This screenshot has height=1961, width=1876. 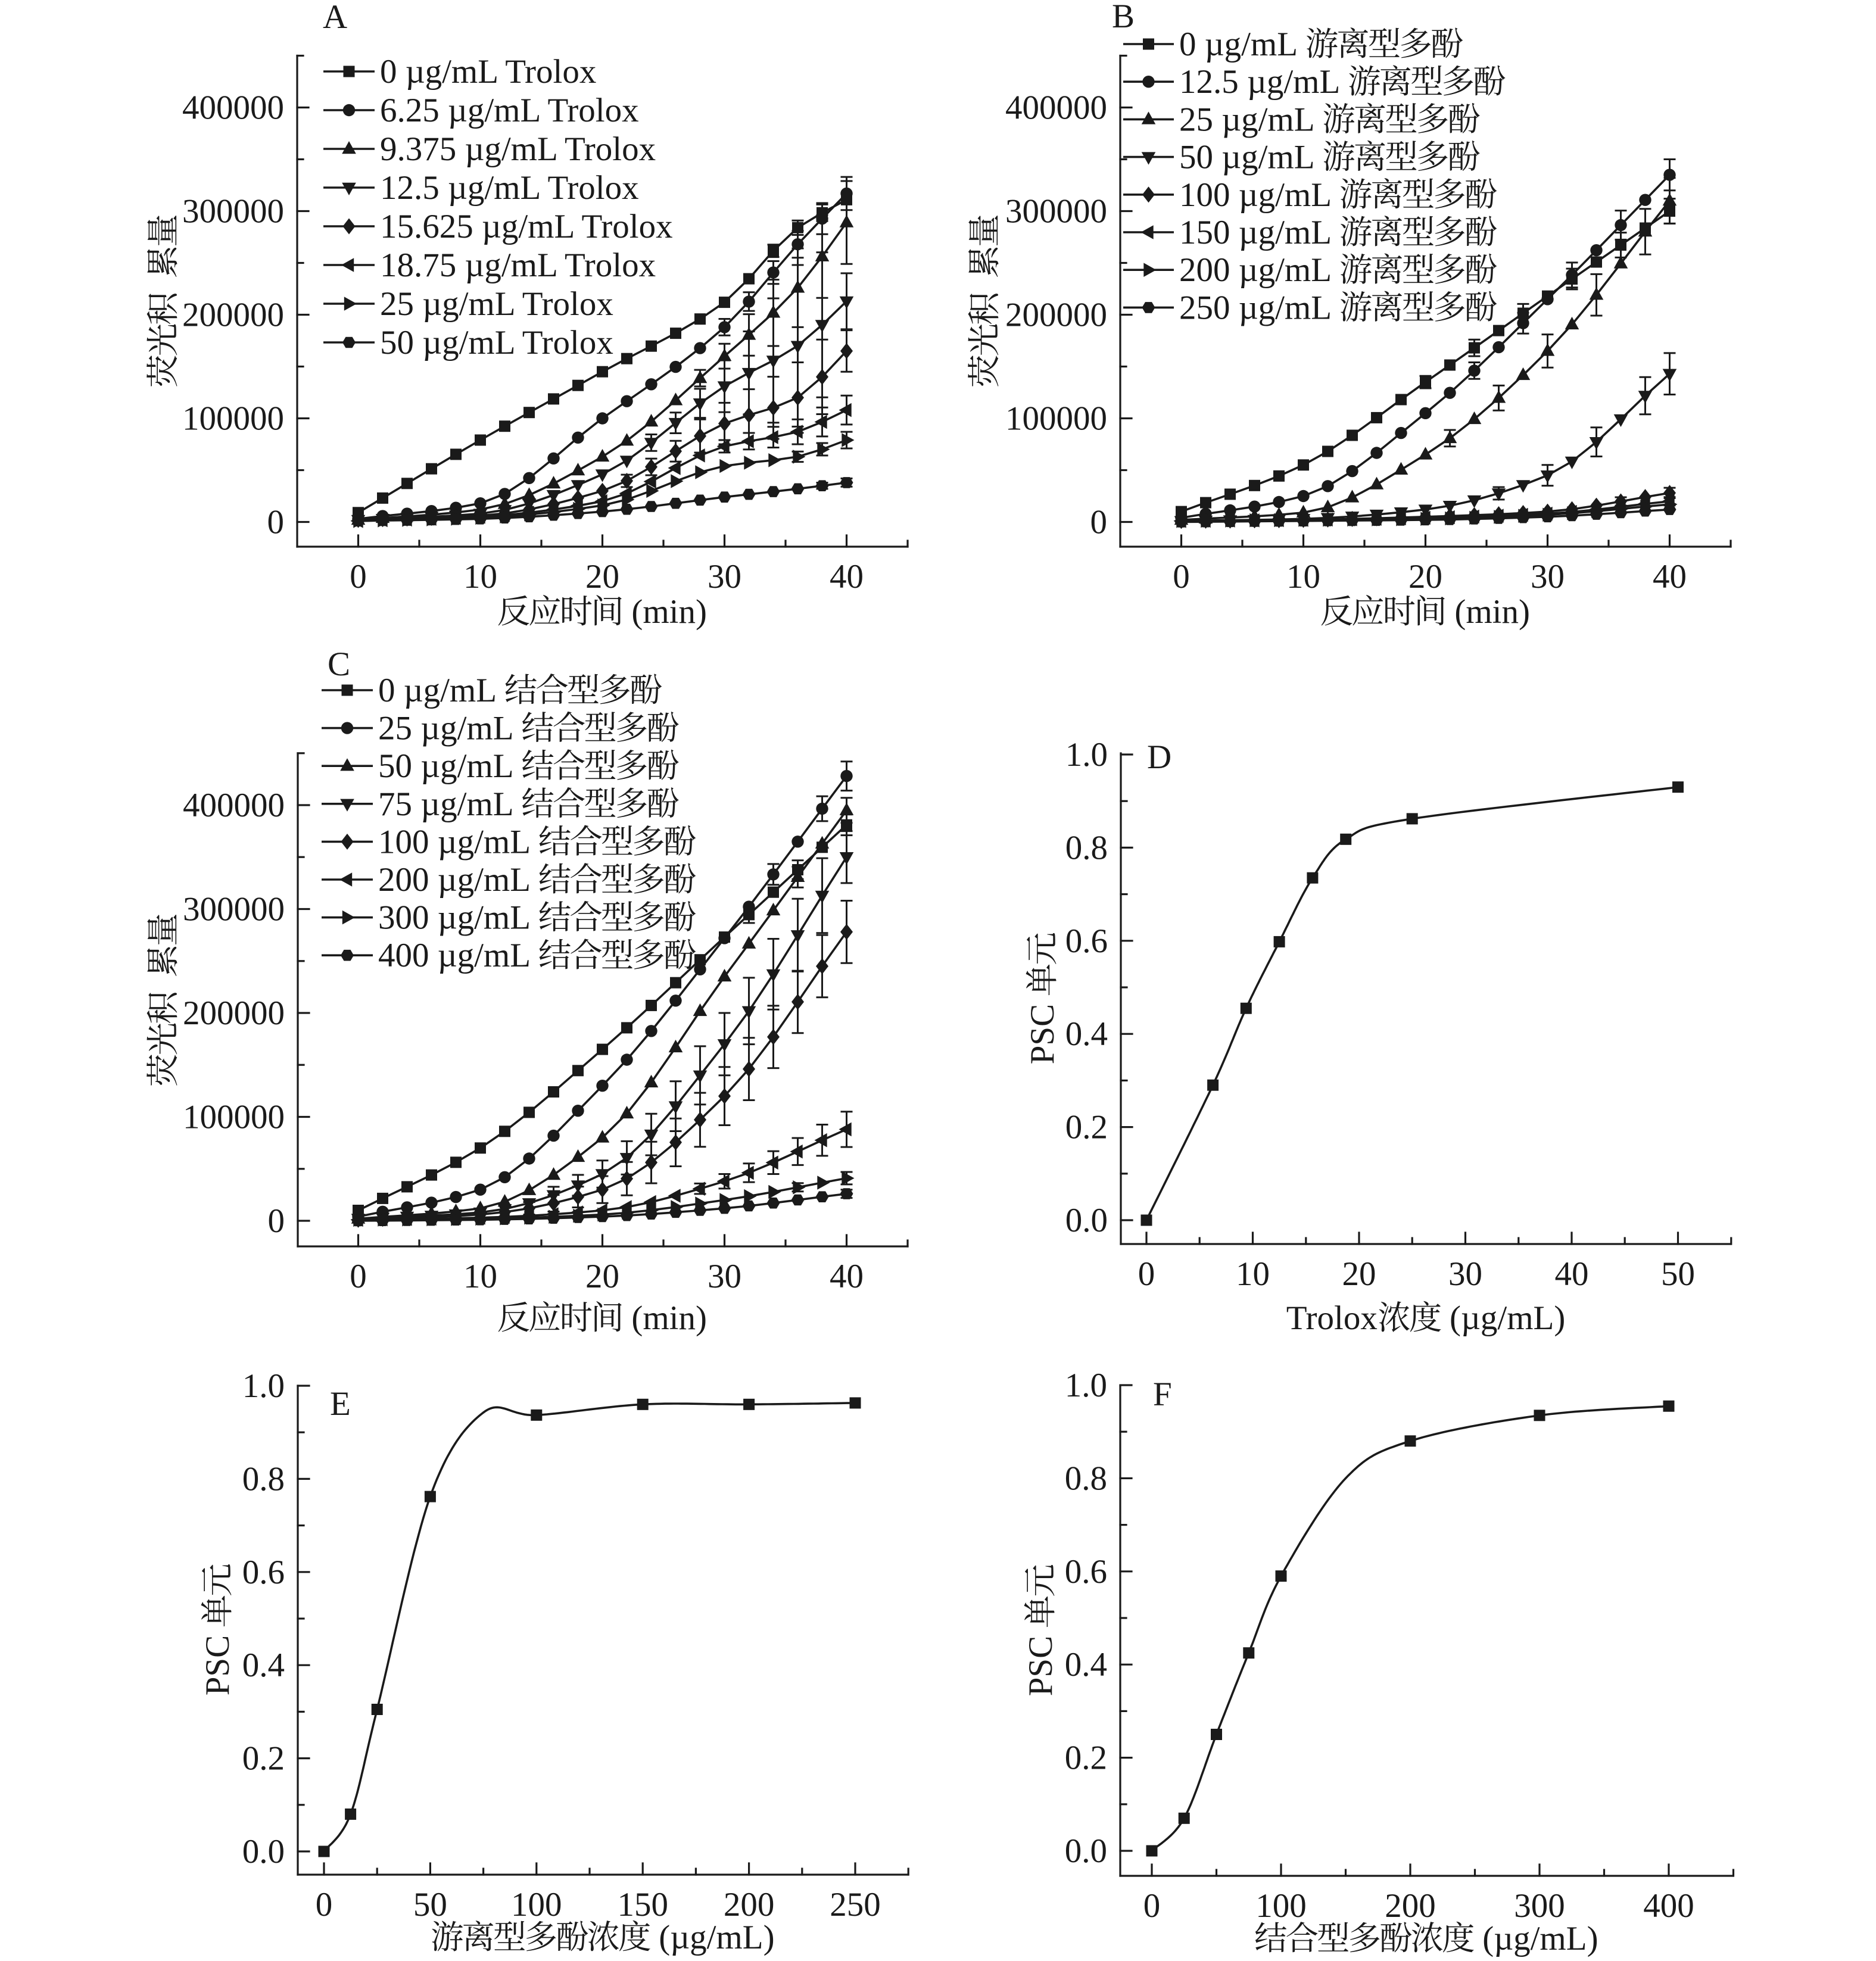 What do you see at coordinates (642, 1905) in the screenshot?
I see `svg-text: 150` at bounding box center [642, 1905].